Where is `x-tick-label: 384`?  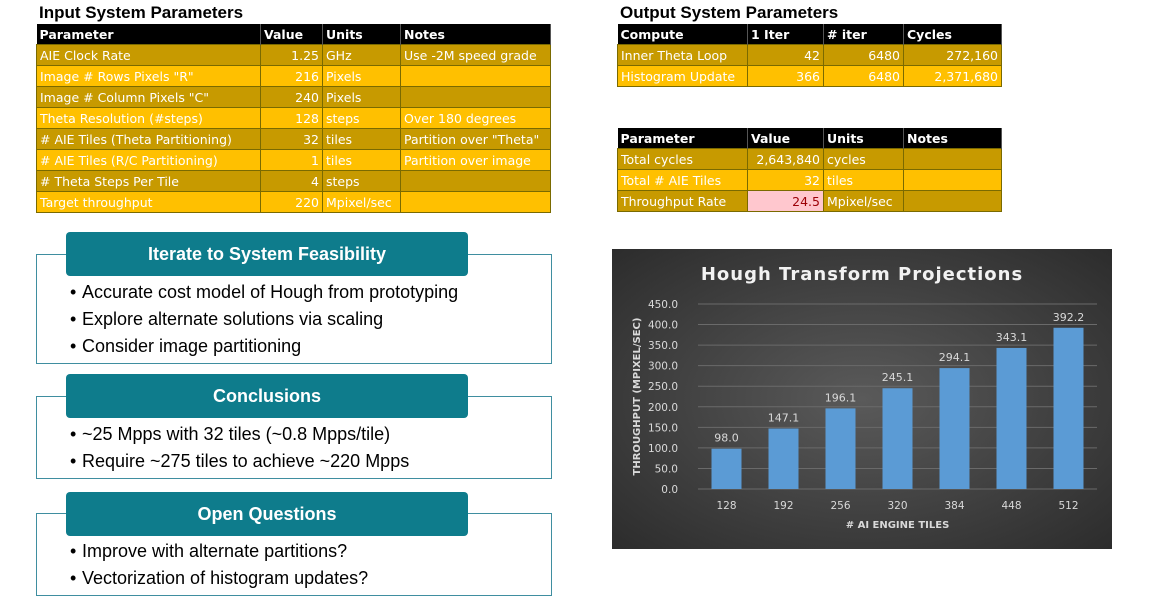 x-tick-label: 384 is located at coordinates (954, 506).